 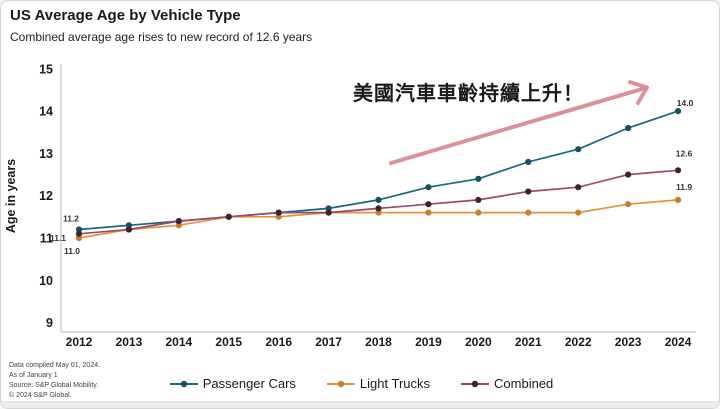 I want to click on value-label: 11.9, so click(x=684, y=187).